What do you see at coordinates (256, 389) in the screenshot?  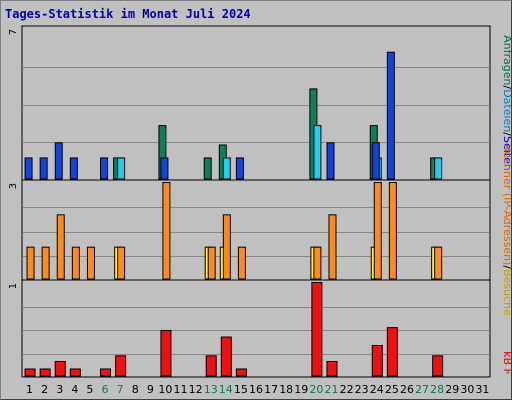 I see `x-tick-label: 16` at bounding box center [256, 389].